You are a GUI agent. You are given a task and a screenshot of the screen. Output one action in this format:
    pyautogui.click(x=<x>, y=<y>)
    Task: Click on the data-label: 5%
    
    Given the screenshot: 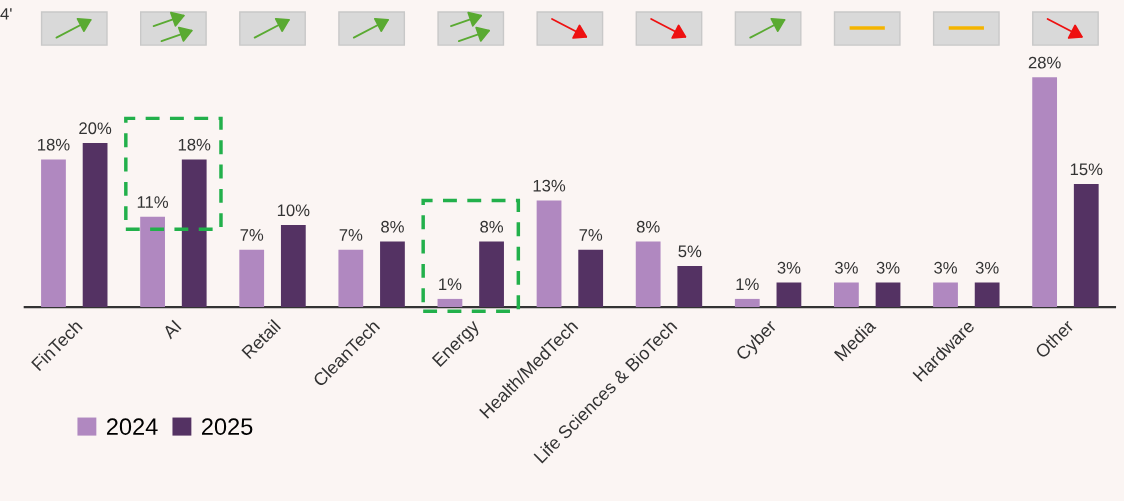 What is the action you would take?
    pyautogui.click(x=690, y=251)
    